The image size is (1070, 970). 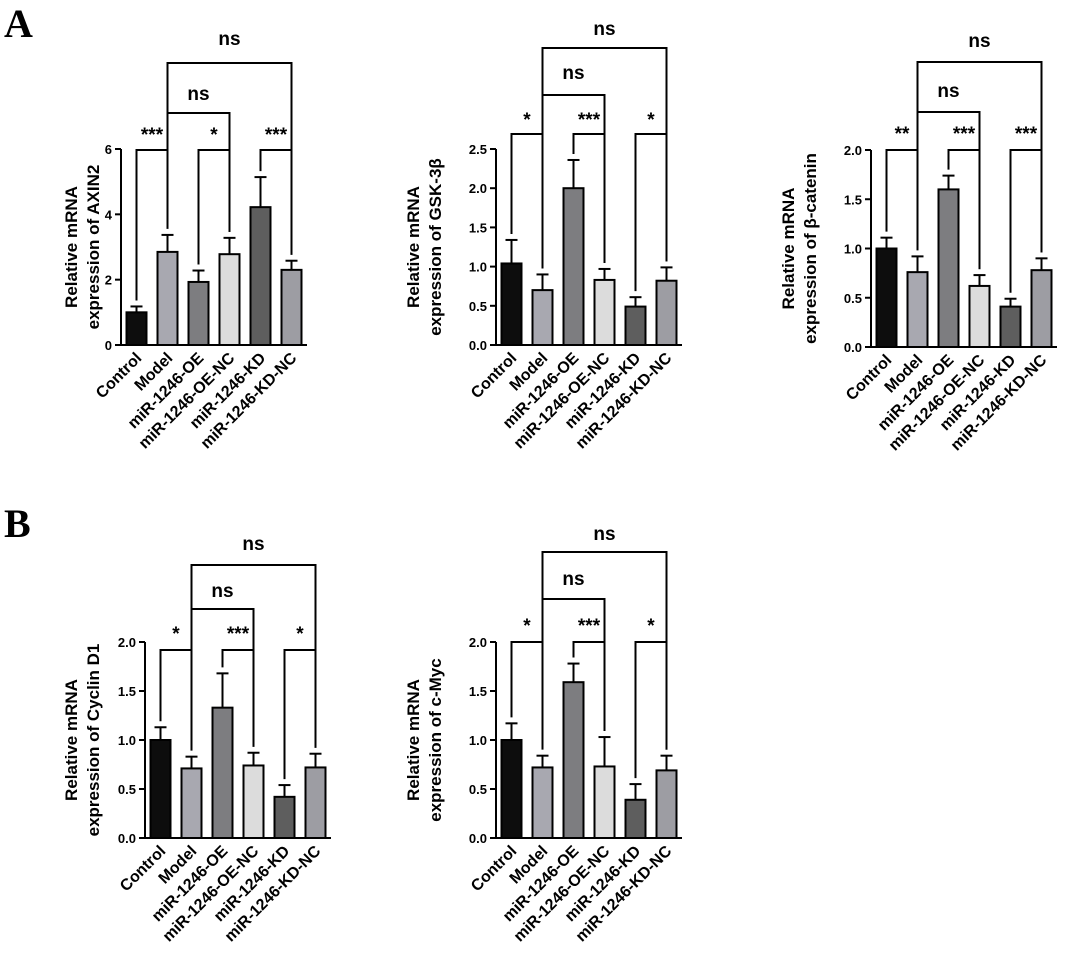 I want to click on y-axis-label: expression of c-Myc, so click(x=435, y=739).